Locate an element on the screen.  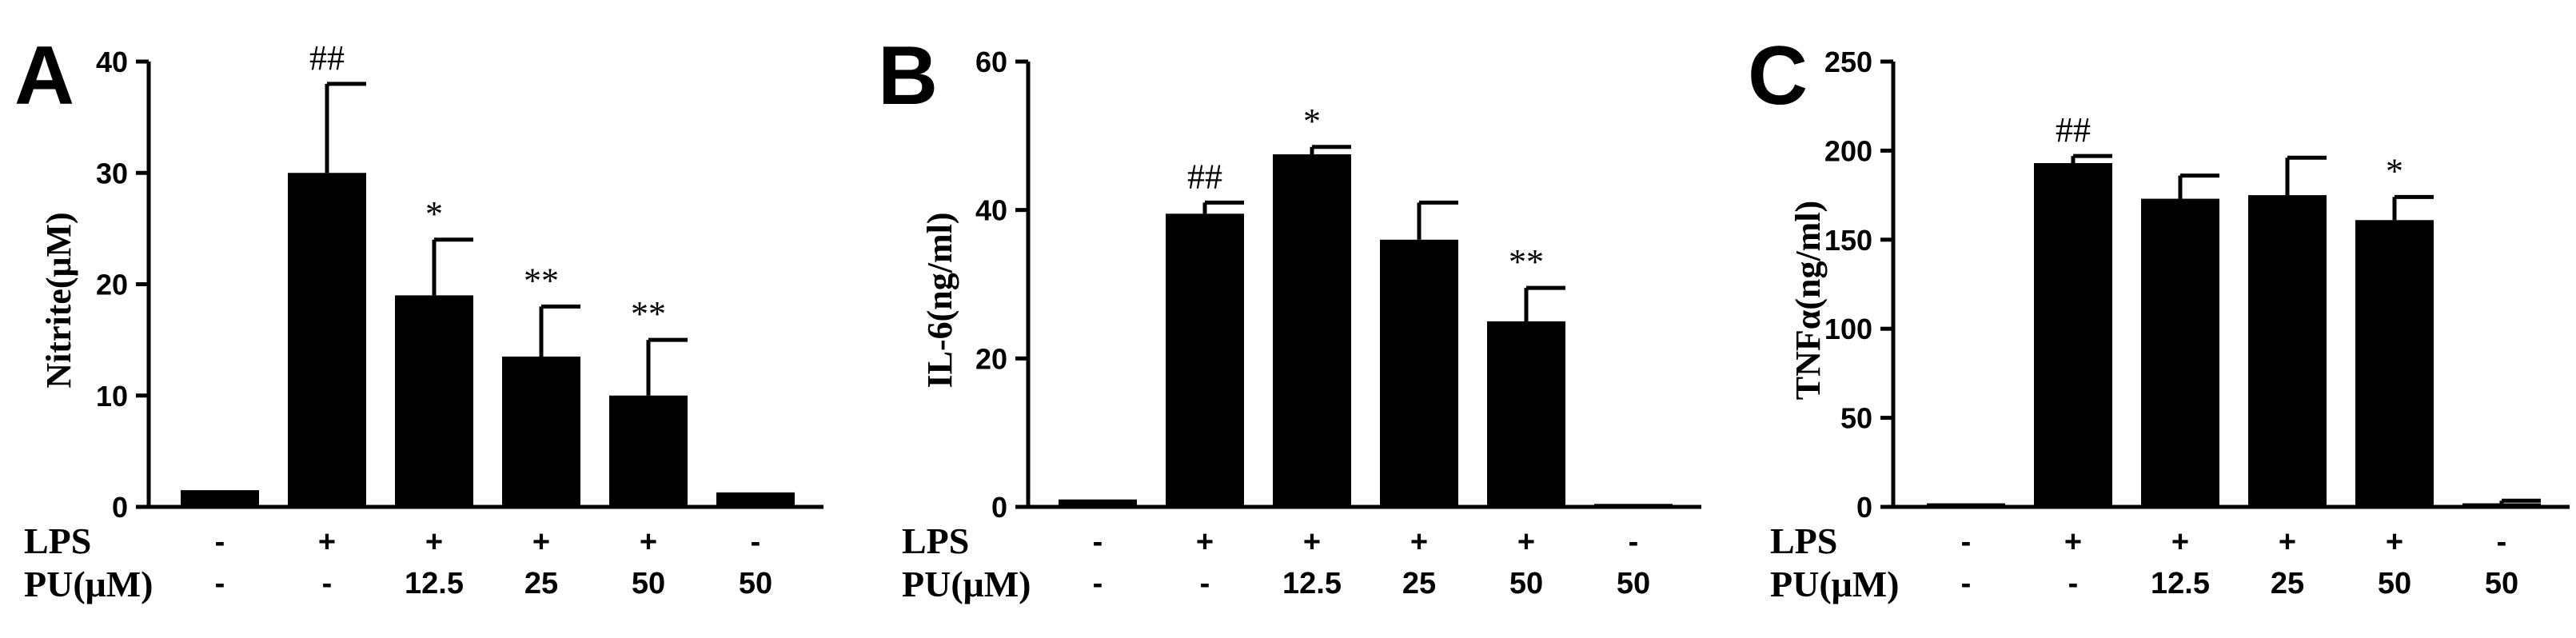
panel-letter: C is located at coordinates (1778, 76).